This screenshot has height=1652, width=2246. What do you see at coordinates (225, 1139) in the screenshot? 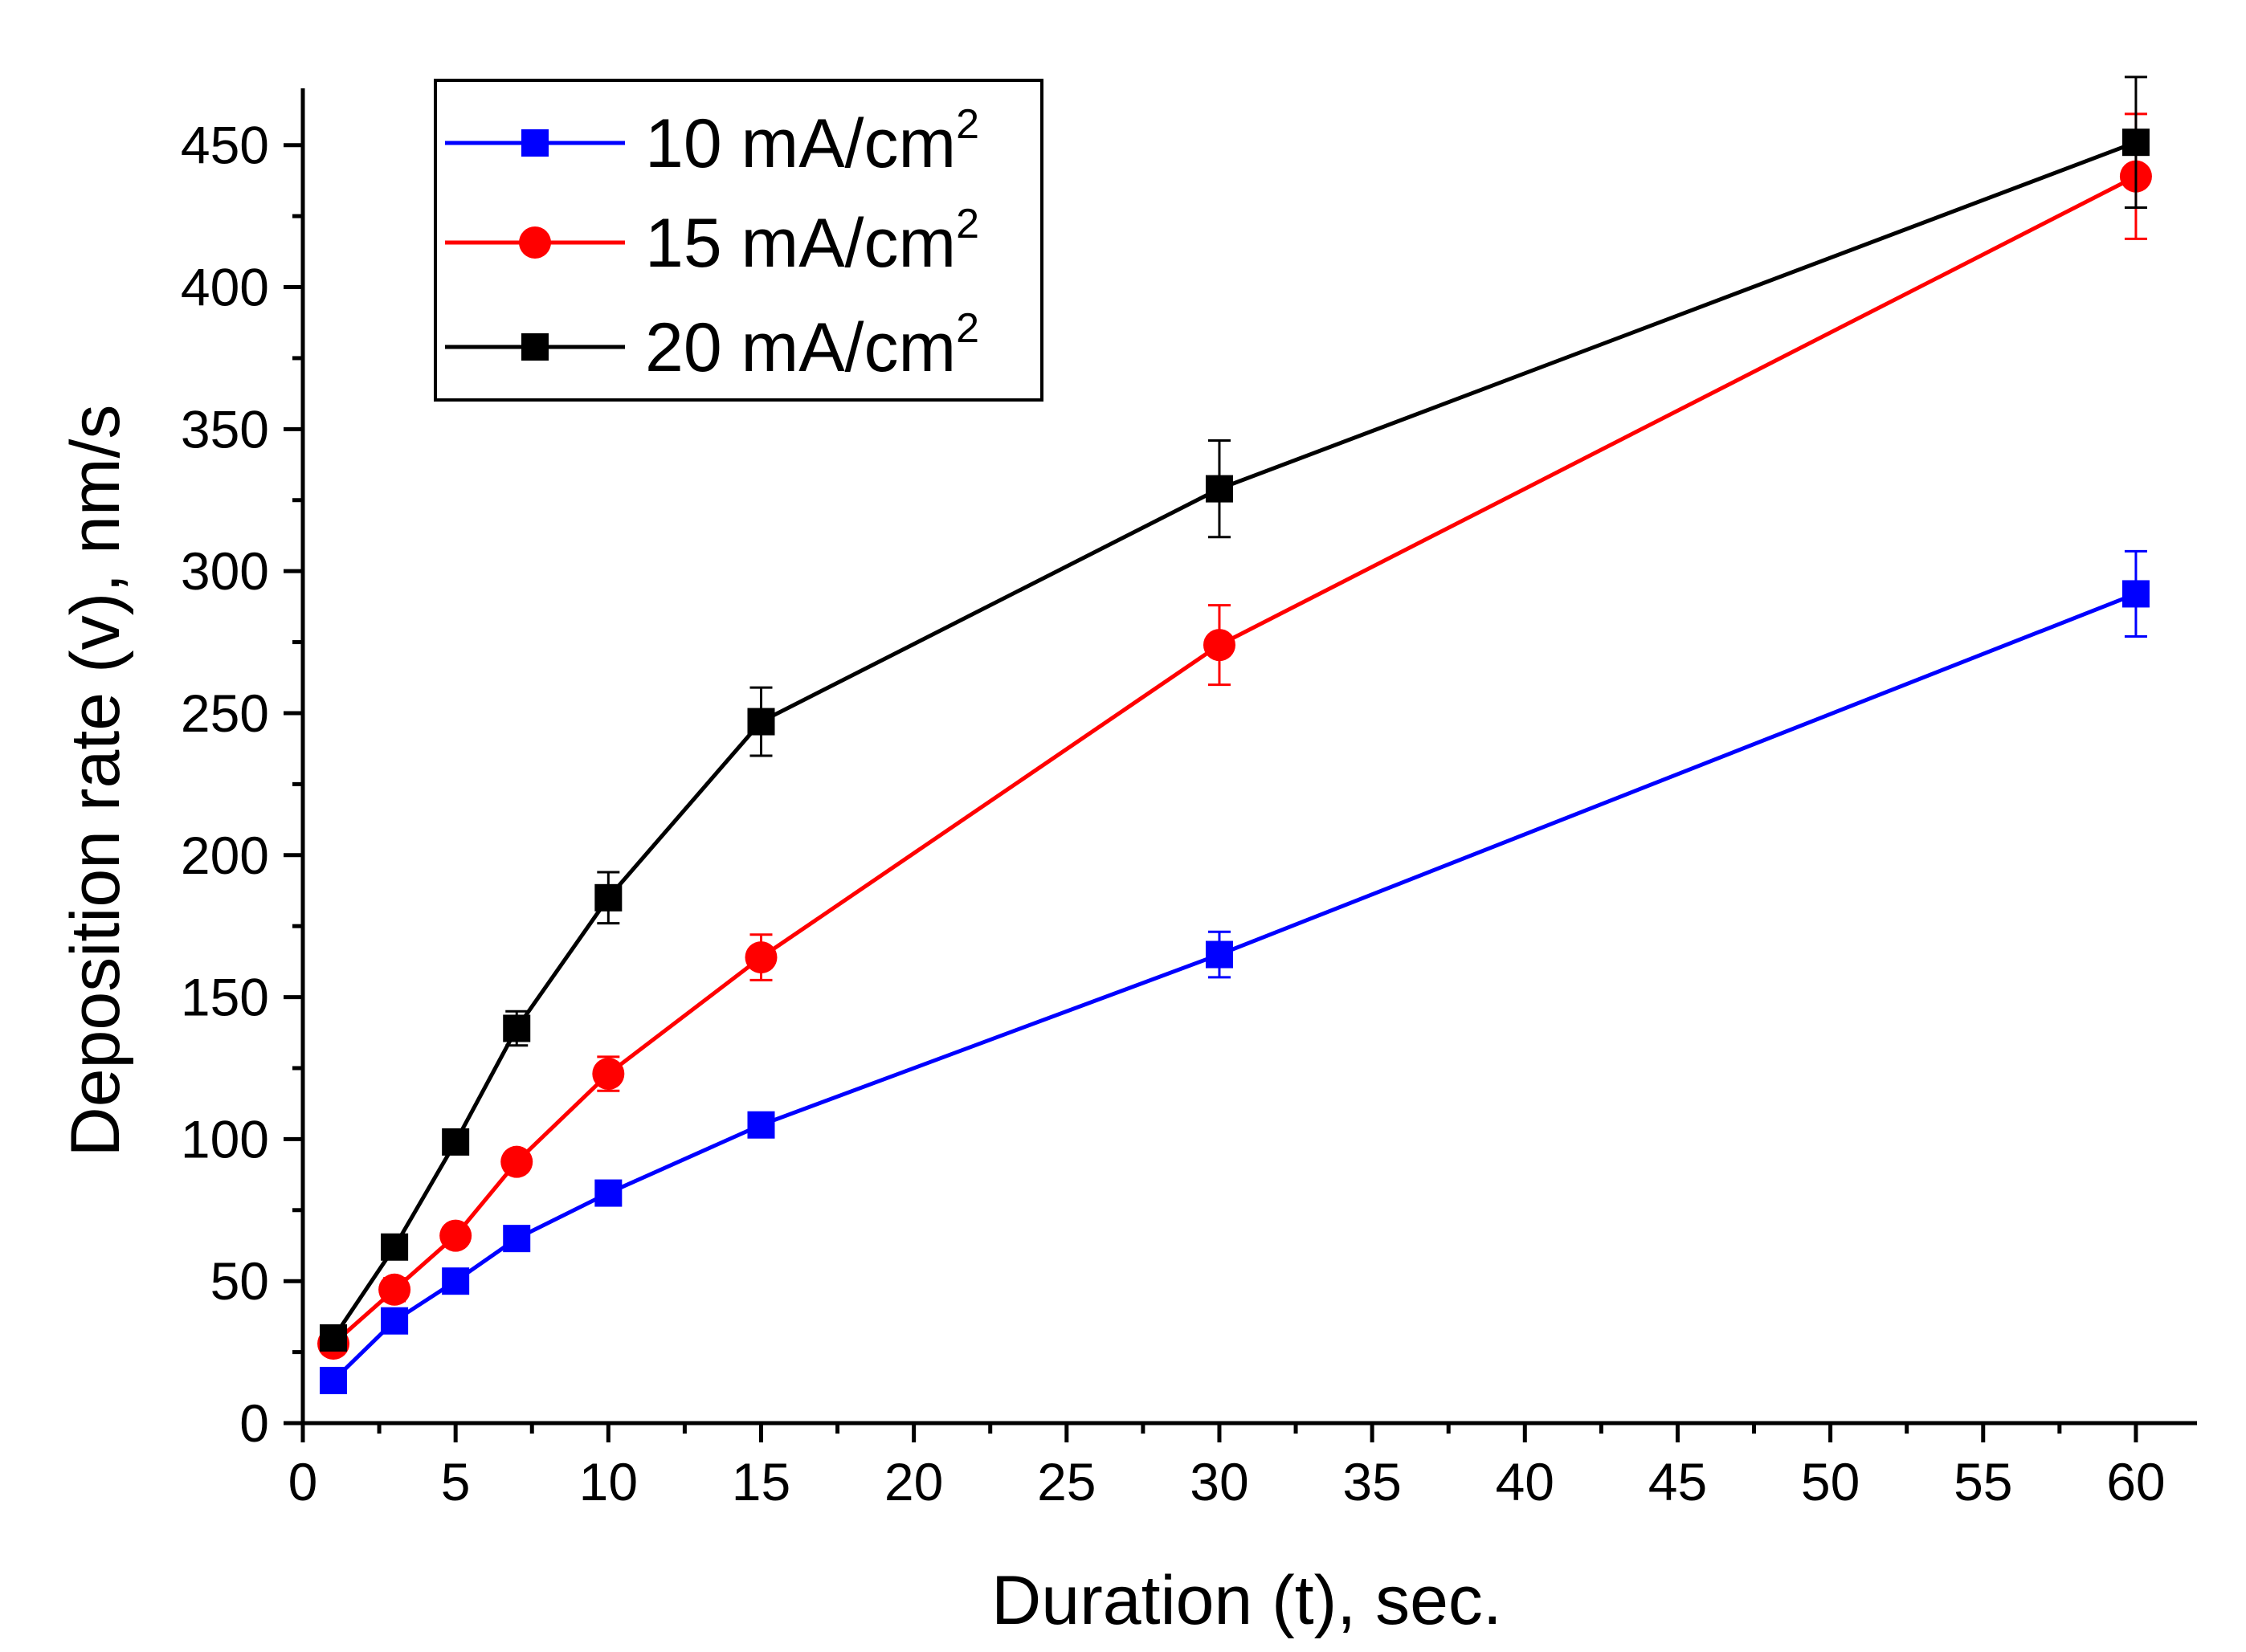
I see `y-tick-label: 100` at bounding box center [225, 1139].